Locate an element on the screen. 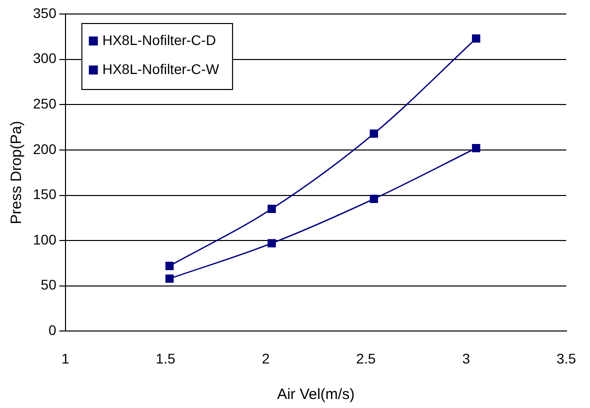  x-tick-label: 3.5 is located at coordinates (566, 358).